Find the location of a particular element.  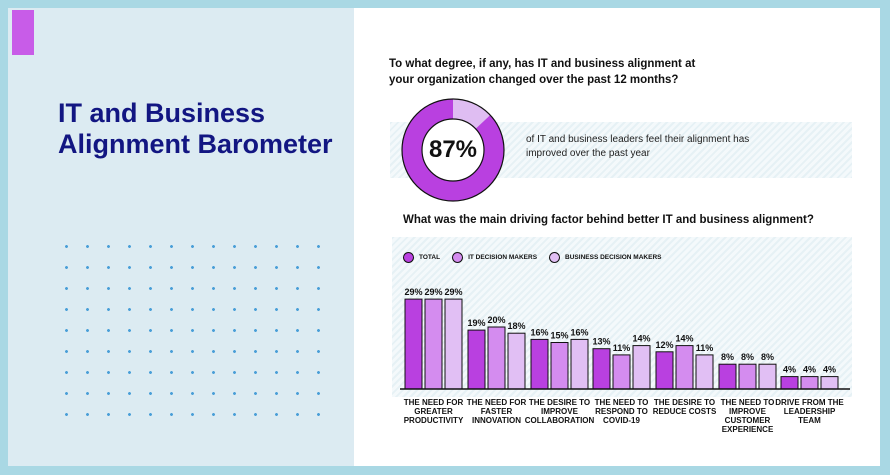

category-label: THE NEED FOR FASTER INNOVATION is located at coordinates (496, 411).